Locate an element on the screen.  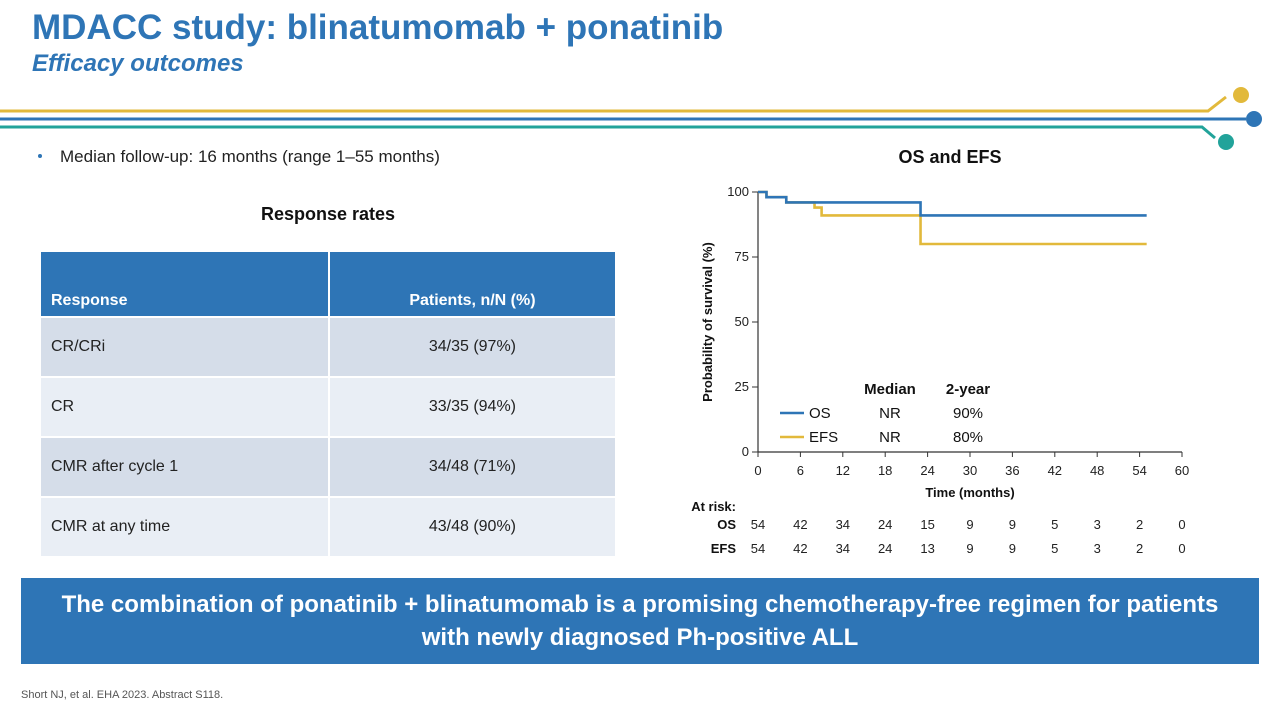
page-subtitle: Efficacy outcomes is located at coordinates (138, 63).